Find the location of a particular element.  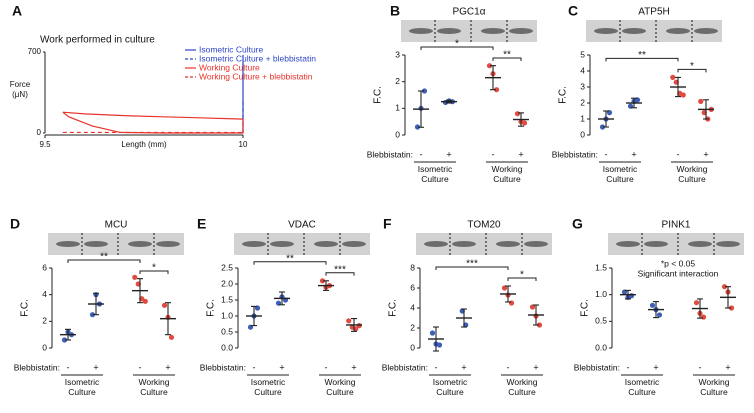

y-tick-label: 8 is located at coordinates (412, 267).